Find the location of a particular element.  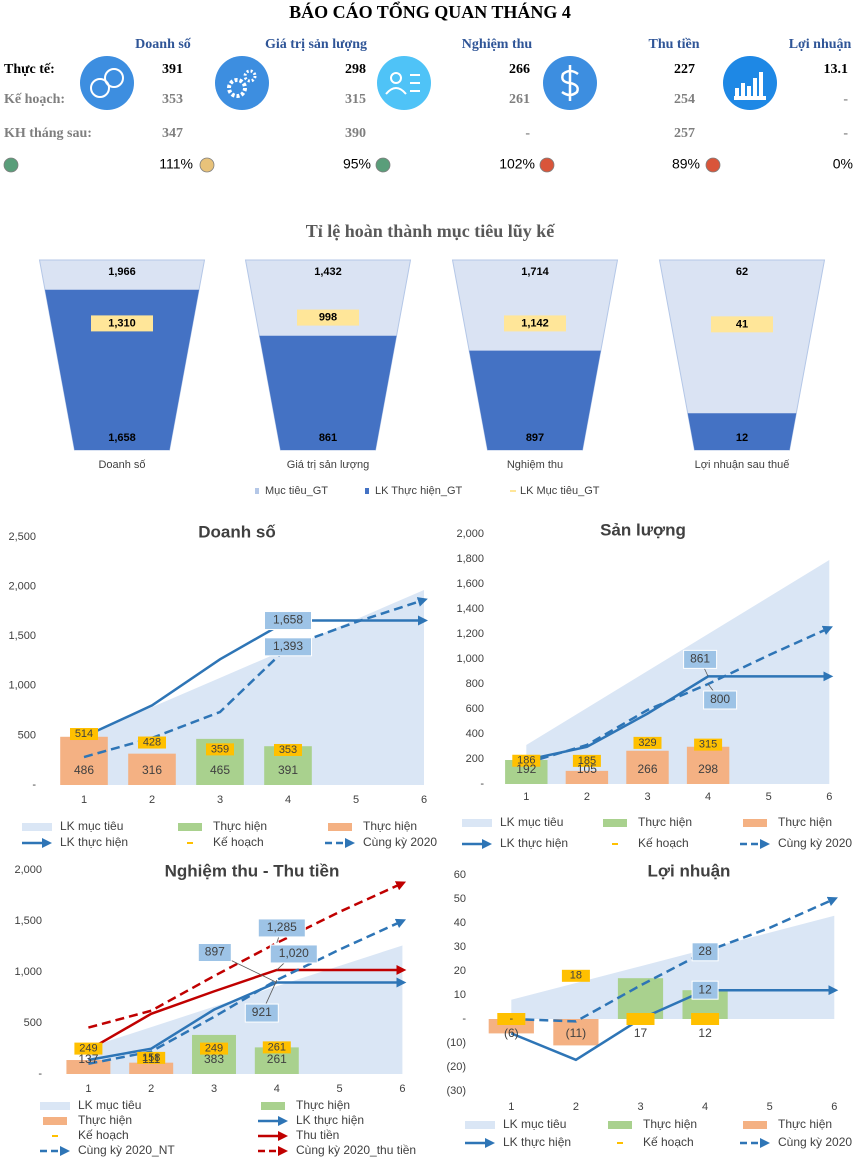

y-tick-label: 1,400 is located at coordinates (470, 609).